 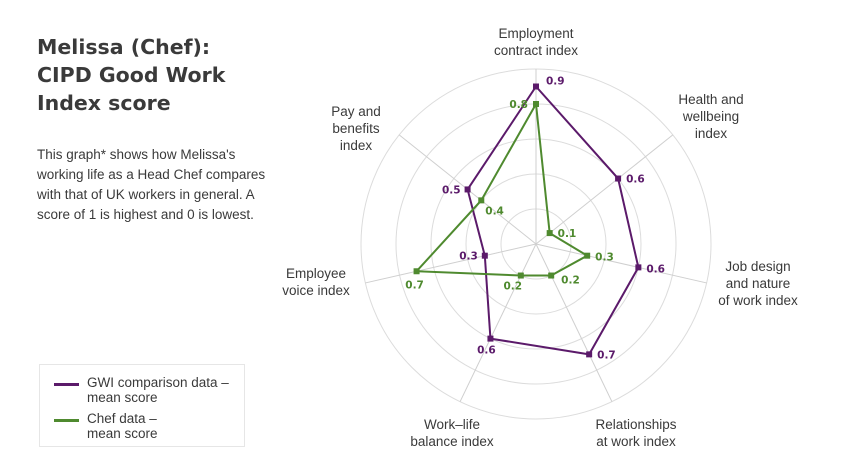 I want to click on axis-label: Work–life balance index, so click(x=452, y=433).